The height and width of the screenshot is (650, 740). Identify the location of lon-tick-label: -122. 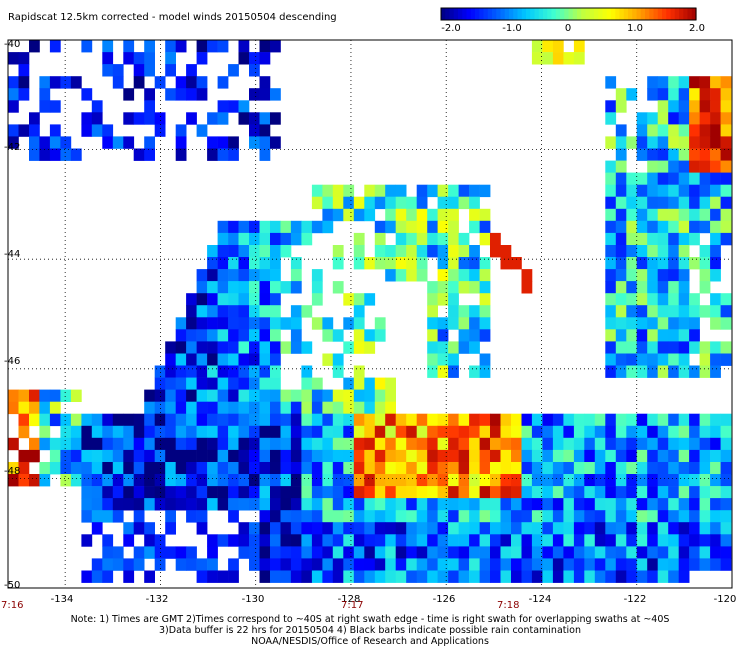
(635, 599).